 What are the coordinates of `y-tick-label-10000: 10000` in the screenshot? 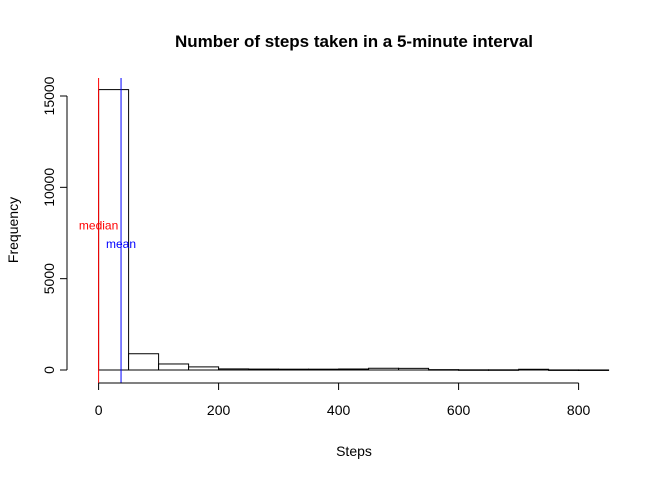 It's located at (49, 187).